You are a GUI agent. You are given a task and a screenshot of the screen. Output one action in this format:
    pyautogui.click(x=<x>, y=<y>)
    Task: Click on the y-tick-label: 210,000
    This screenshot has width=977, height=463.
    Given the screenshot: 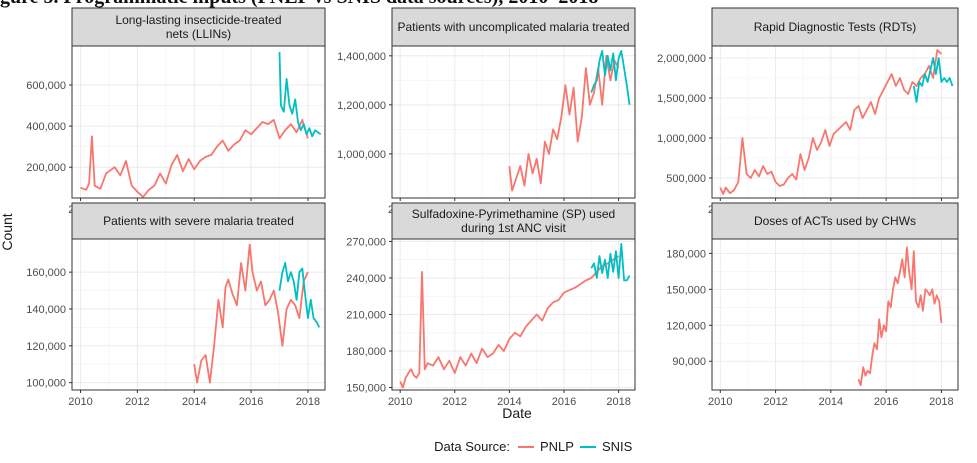 What is the action you would take?
    pyautogui.click(x=366, y=316)
    